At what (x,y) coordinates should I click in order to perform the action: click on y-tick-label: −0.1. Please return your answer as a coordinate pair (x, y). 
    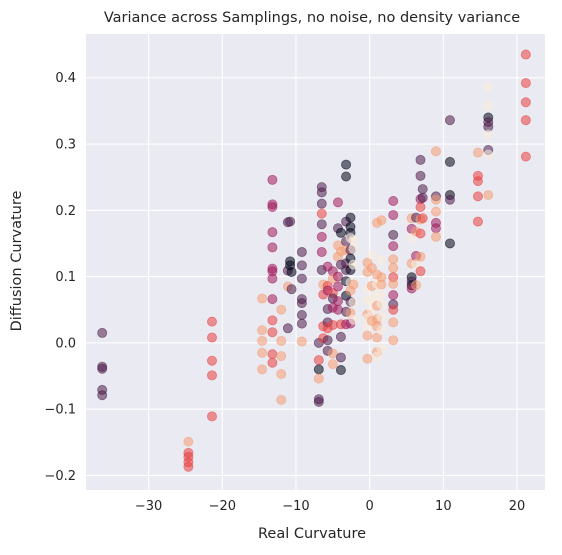
    Looking at the image, I should click on (60, 410).